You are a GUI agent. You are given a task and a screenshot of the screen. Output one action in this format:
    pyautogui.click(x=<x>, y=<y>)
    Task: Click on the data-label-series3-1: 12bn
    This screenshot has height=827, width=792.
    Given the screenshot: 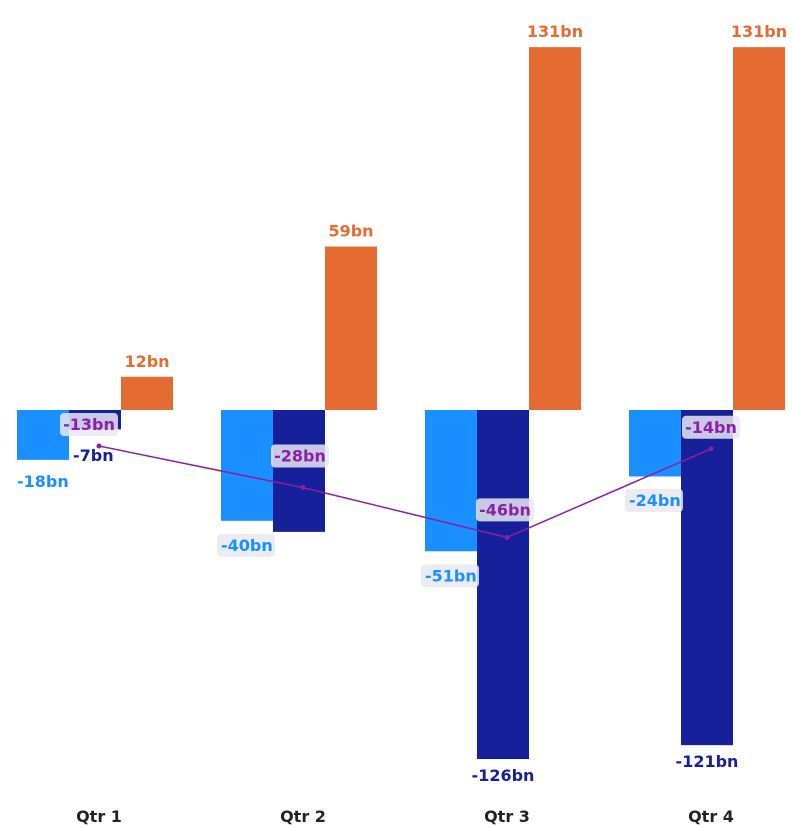 What is the action you would take?
    pyautogui.click(x=146, y=361)
    